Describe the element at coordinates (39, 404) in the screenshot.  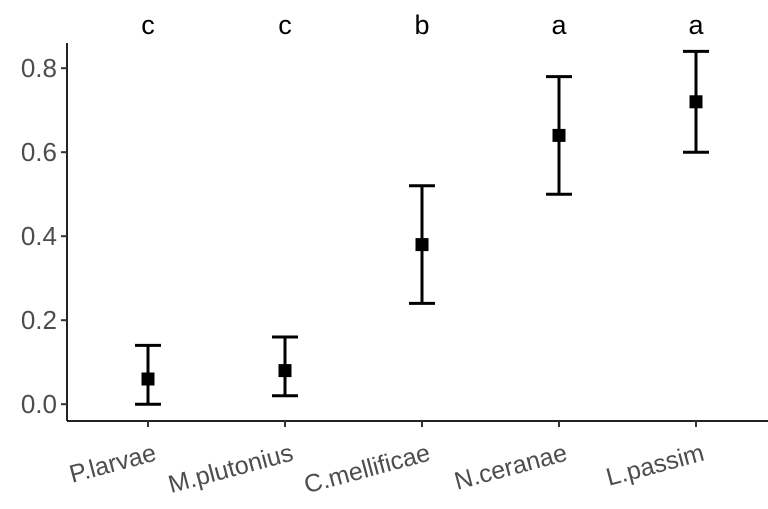
I see `y-tick-label: 0.0` at that location.